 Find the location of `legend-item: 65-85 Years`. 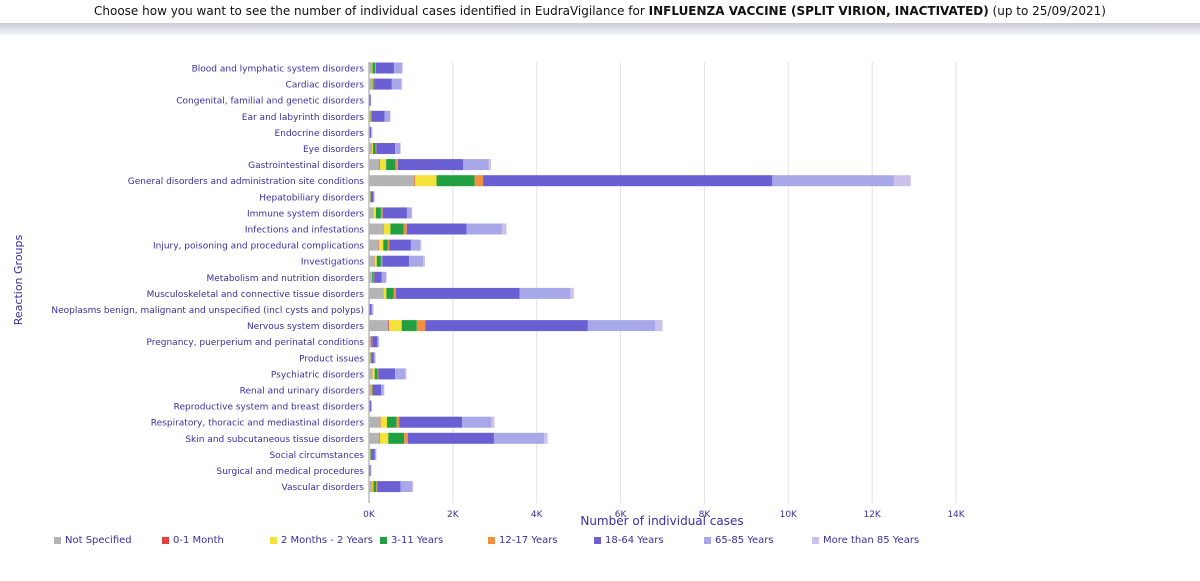

legend-item: 65-85 Years is located at coordinates (739, 540).